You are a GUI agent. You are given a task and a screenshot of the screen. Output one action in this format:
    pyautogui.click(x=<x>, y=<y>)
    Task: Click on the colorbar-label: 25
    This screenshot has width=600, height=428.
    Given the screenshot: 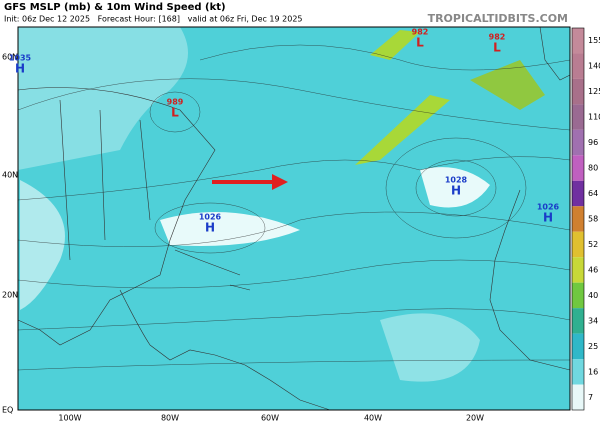 What is the action you would take?
    pyautogui.click(x=593, y=346)
    